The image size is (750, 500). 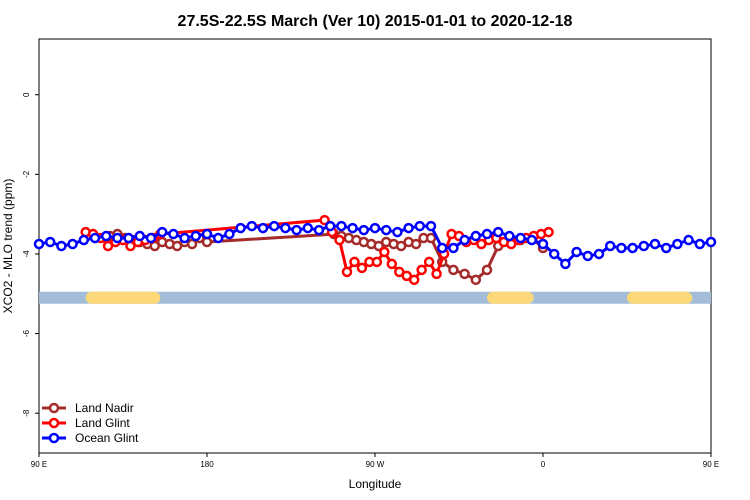 I want to click on x-tick-label: 90 W, so click(x=375, y=464).